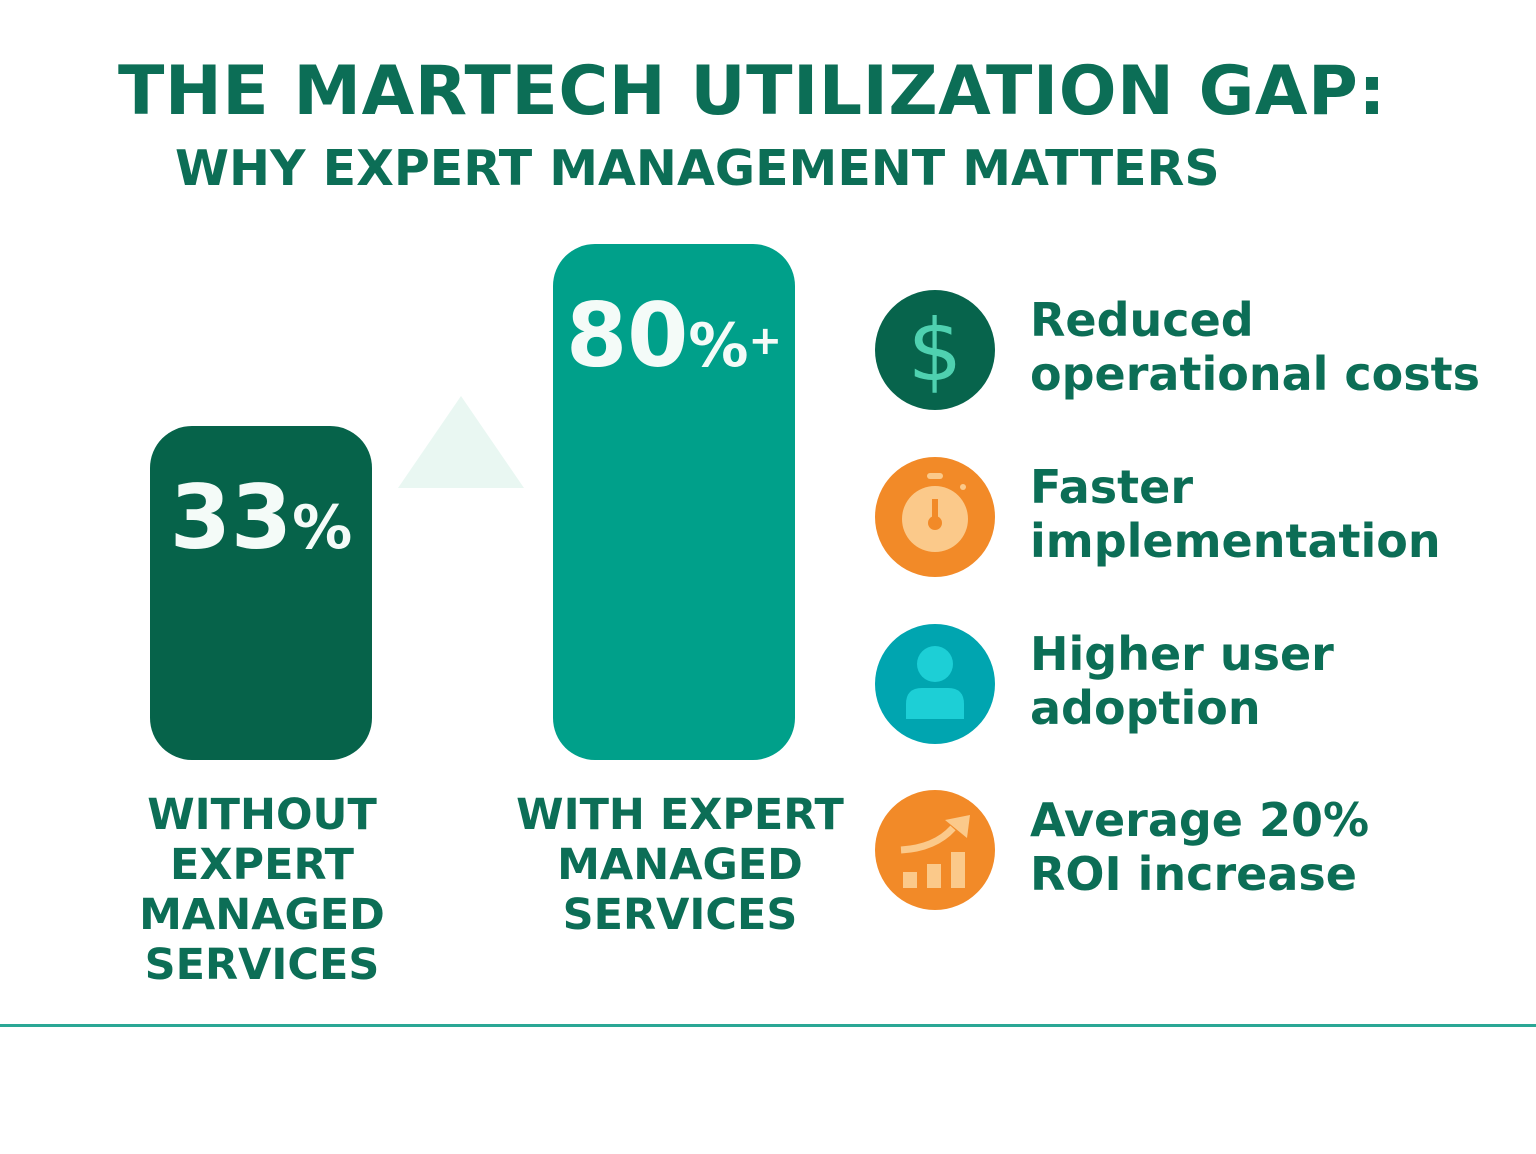 Image resolution: width=1536 pixels, height=1154 pixels. I want to click on benefit-line: Reduced, so click(1142, 320).